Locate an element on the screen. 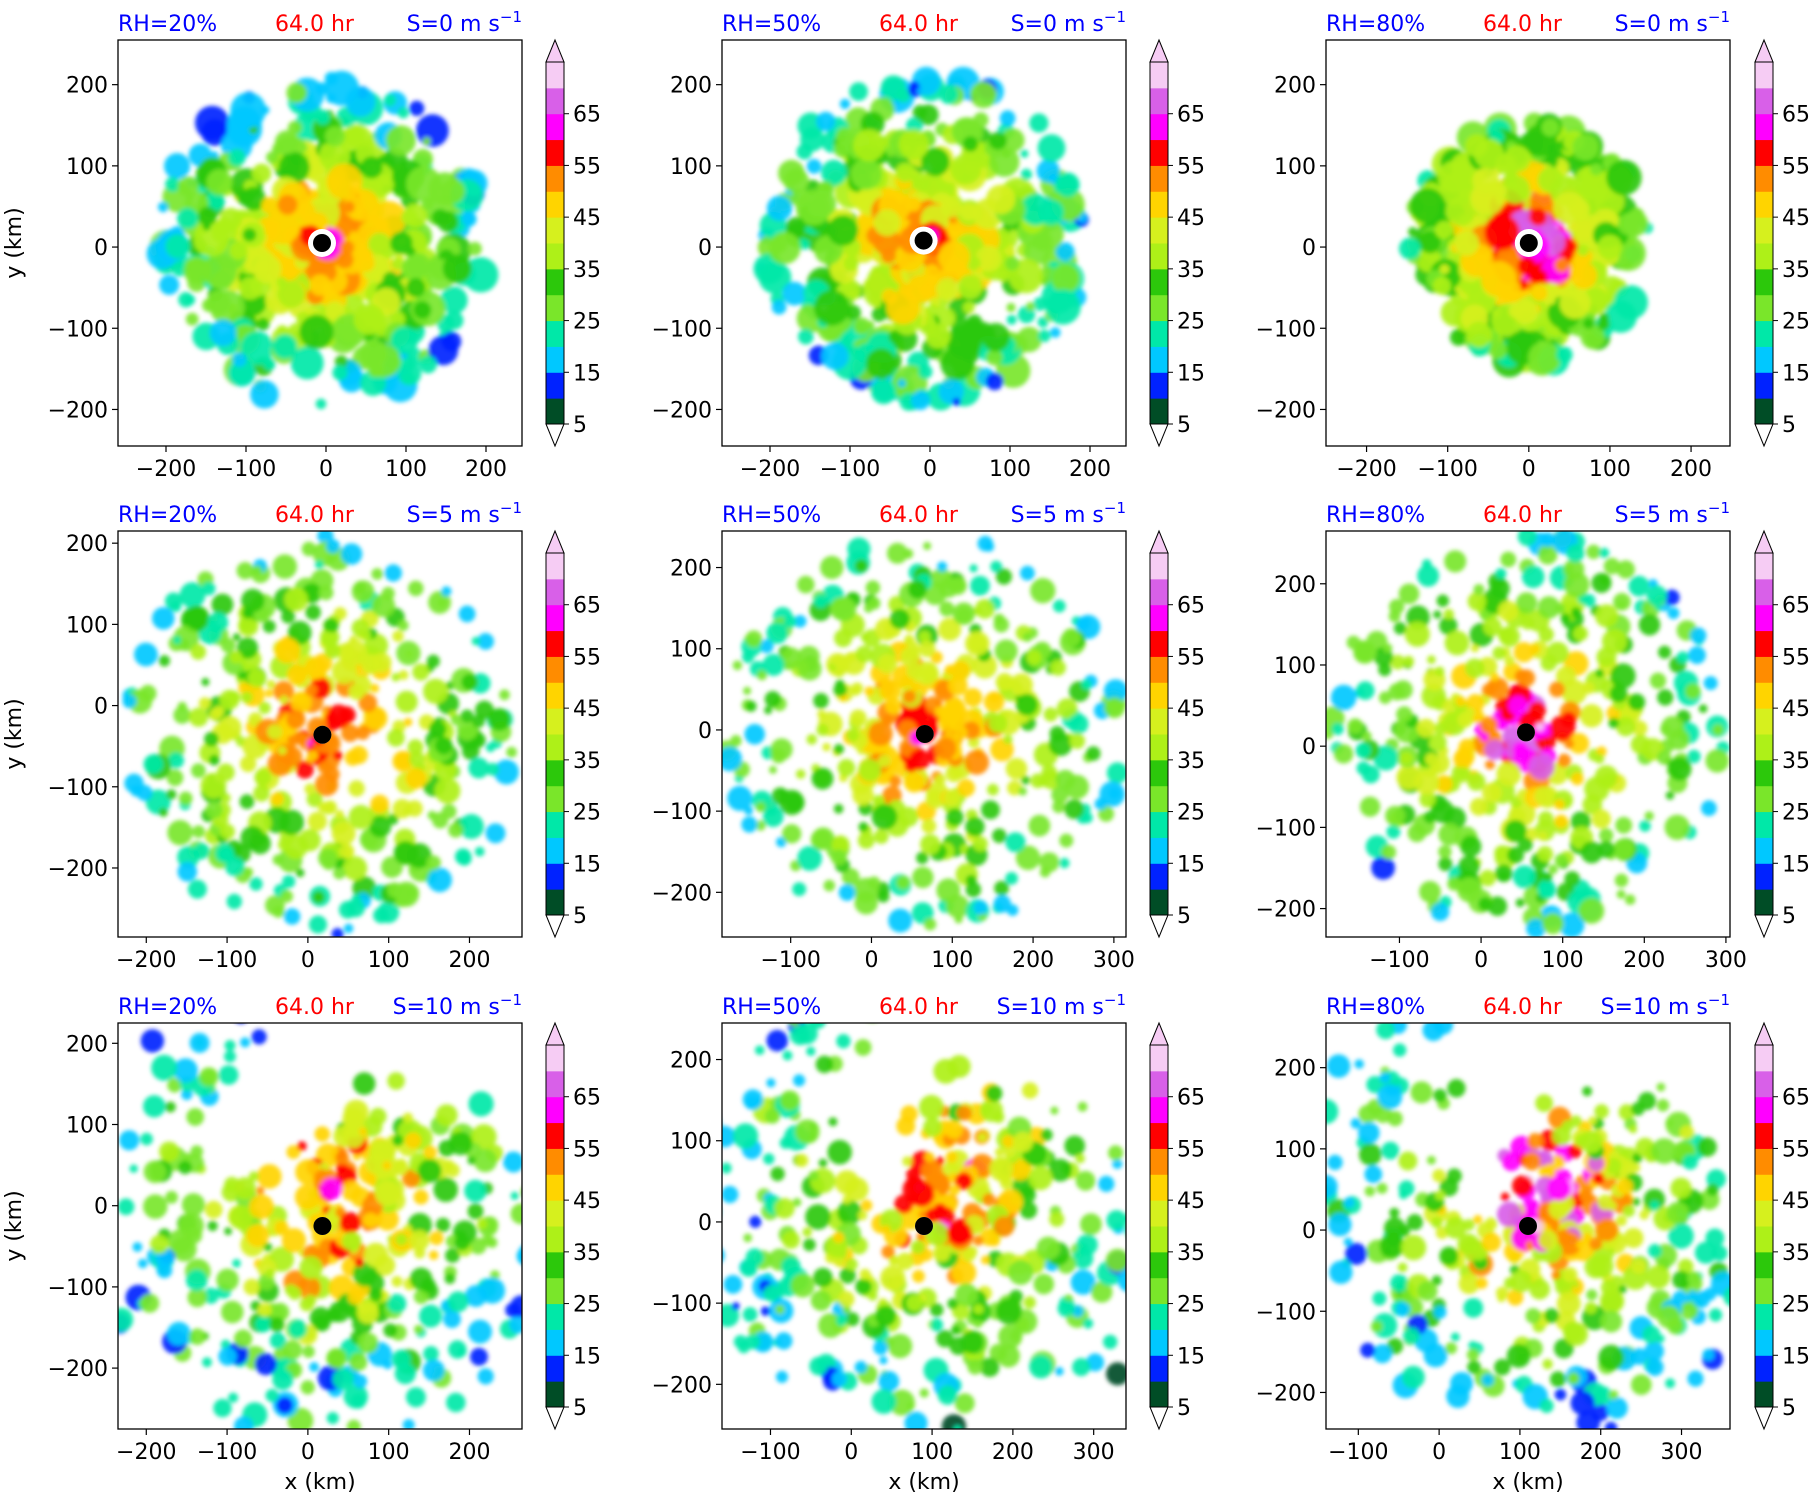 This screenshot has height=1499, width=1817. axes-frame is located at coordinates (320, 734).